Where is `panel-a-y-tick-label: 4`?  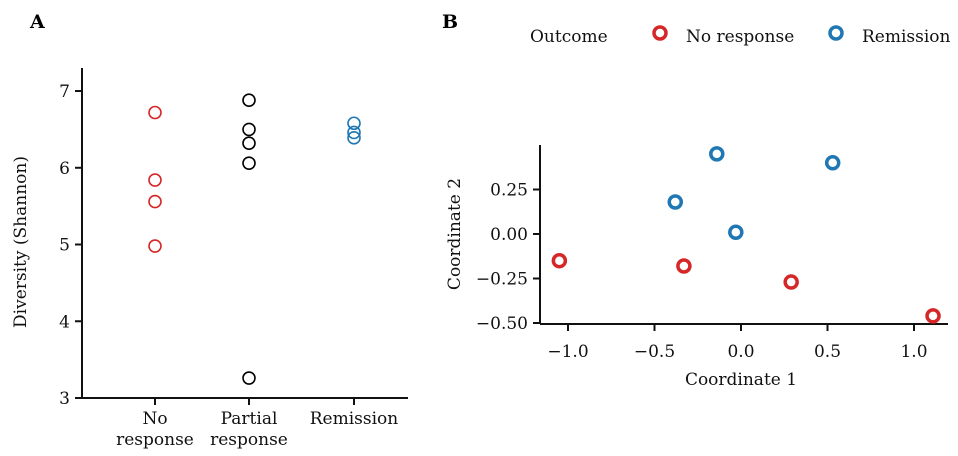 panel-a-y-tick-label: 4 is located at coordinates (64, 322).